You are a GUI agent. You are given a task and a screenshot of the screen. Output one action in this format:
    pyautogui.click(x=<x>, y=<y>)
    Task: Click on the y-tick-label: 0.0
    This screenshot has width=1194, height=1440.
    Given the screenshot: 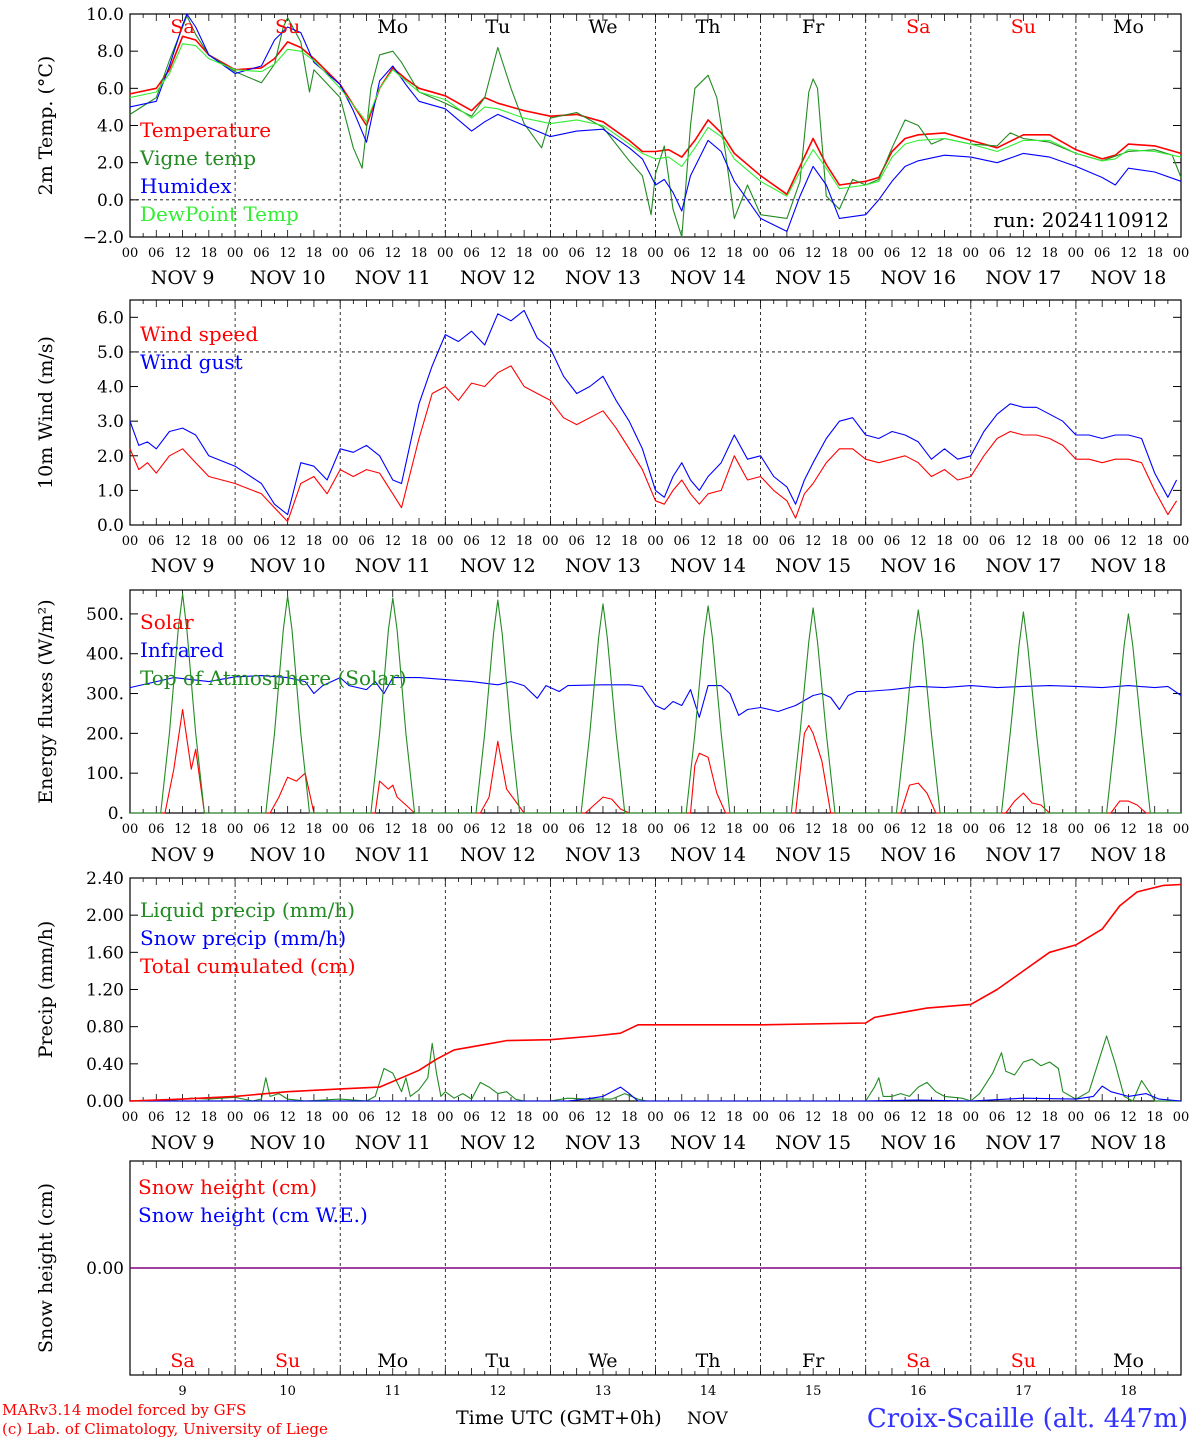 What is the action you would take?
    pyautogui.click(x=110, y=526)
    